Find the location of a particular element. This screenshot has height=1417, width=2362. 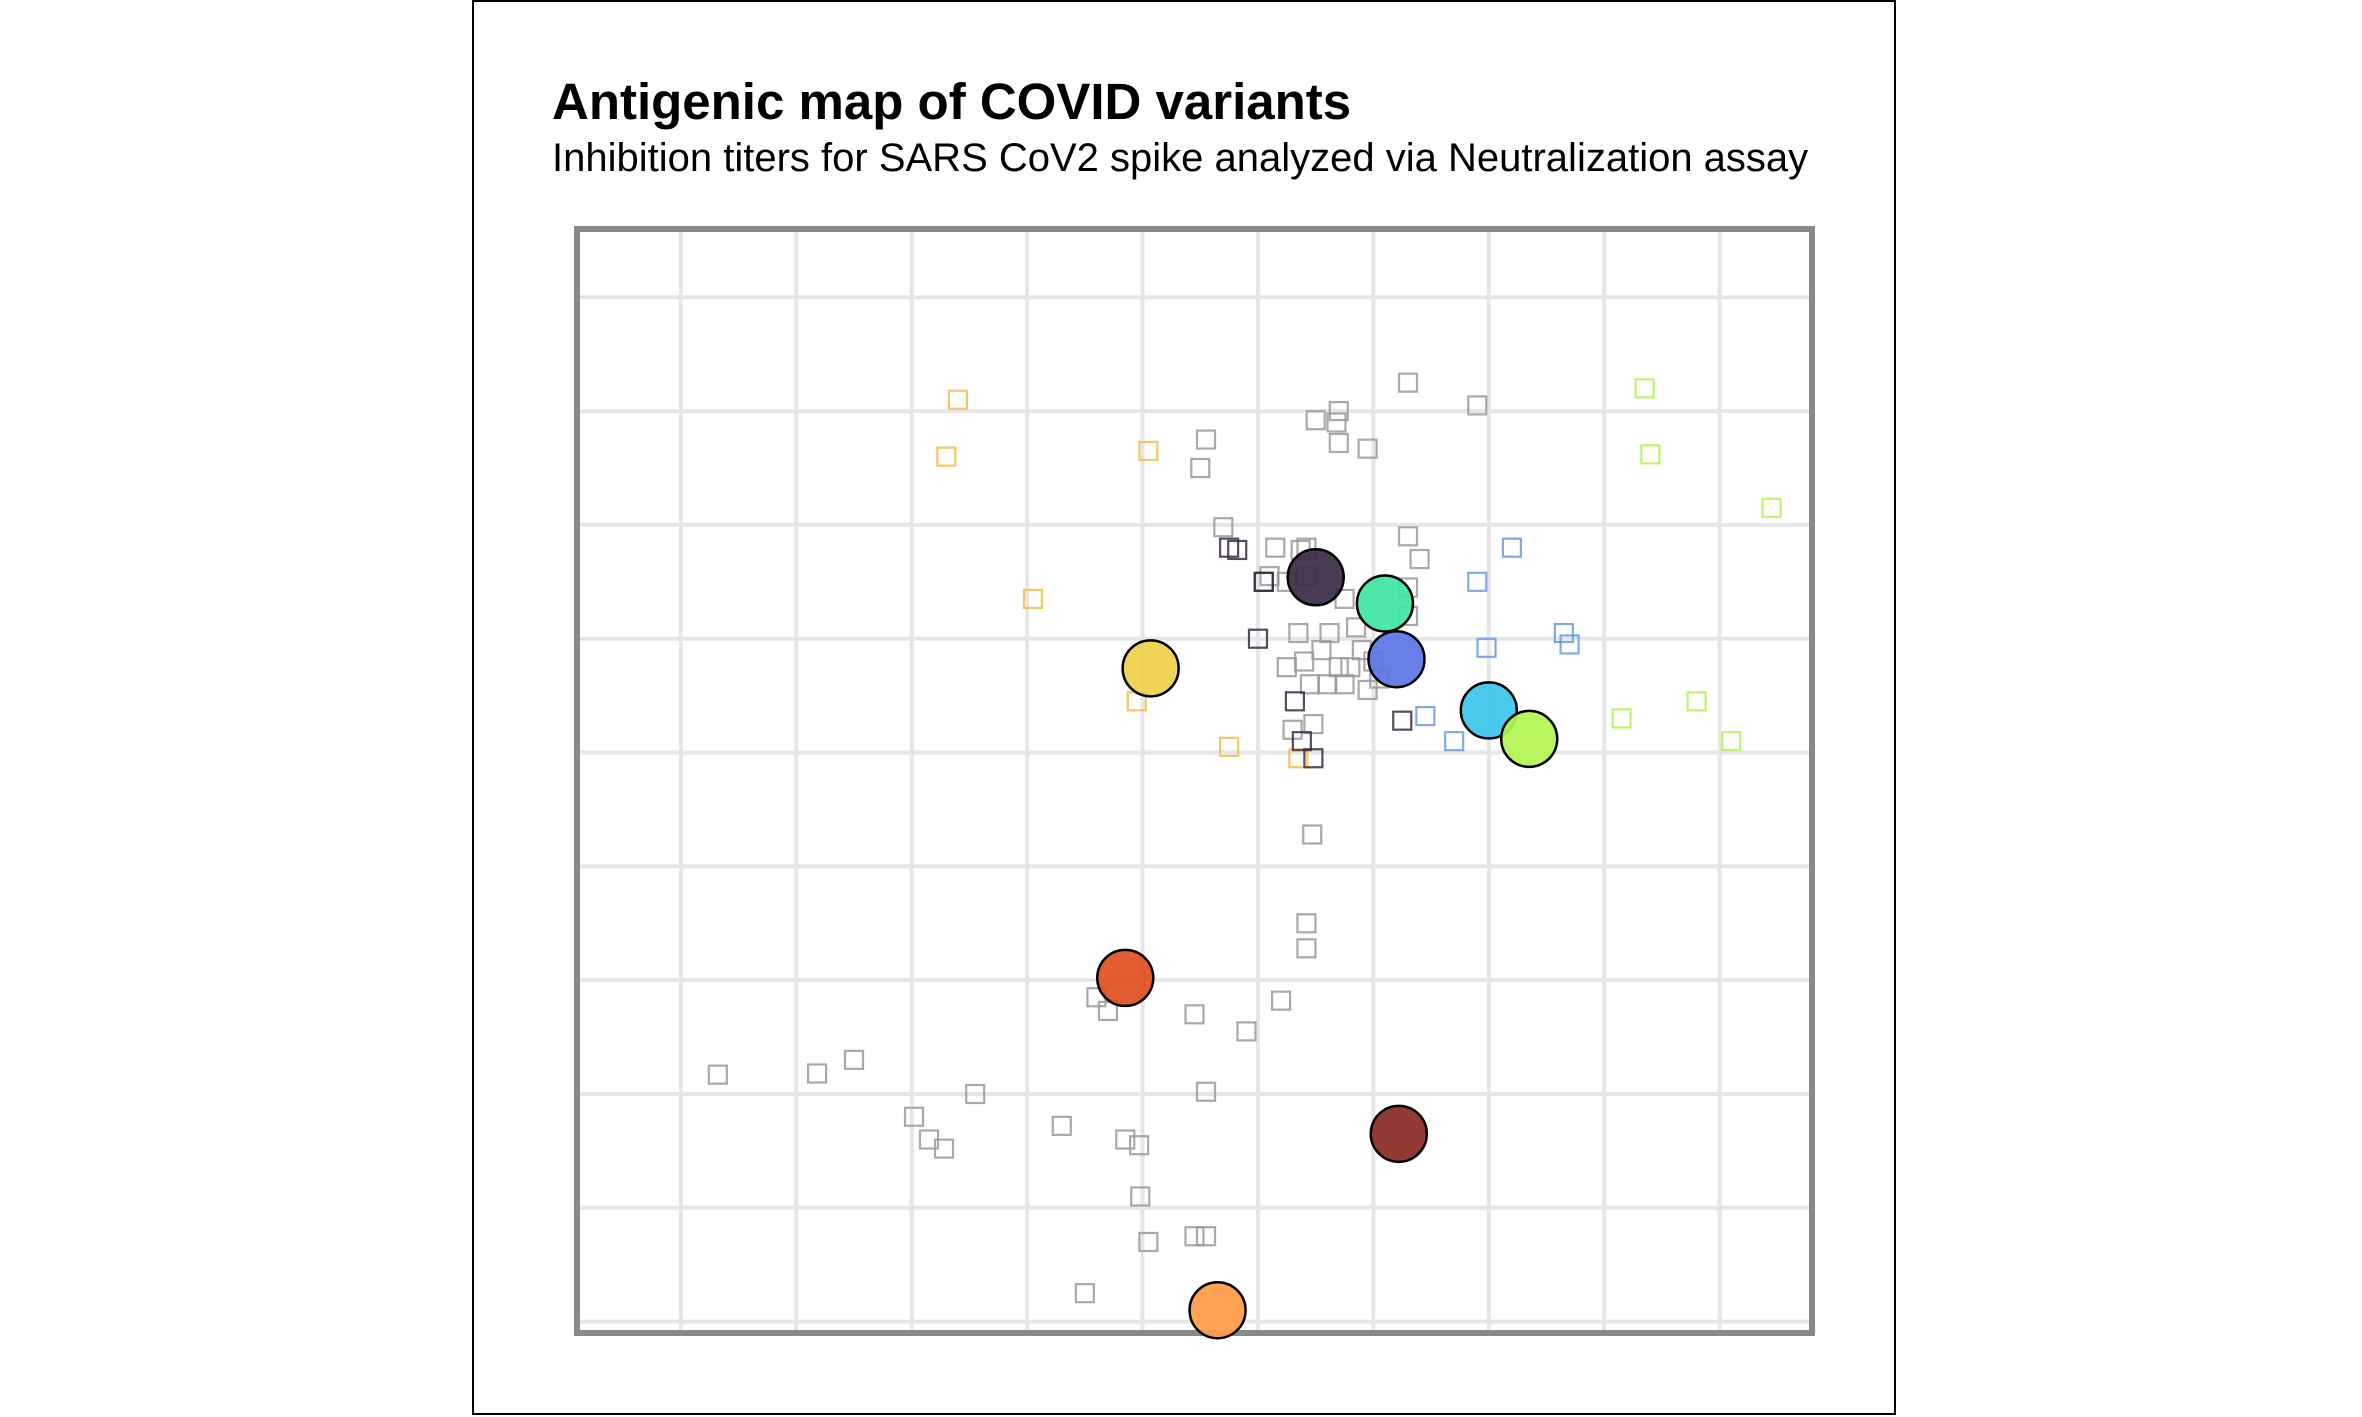

antigen-points is located at coordinates (1327, 944).